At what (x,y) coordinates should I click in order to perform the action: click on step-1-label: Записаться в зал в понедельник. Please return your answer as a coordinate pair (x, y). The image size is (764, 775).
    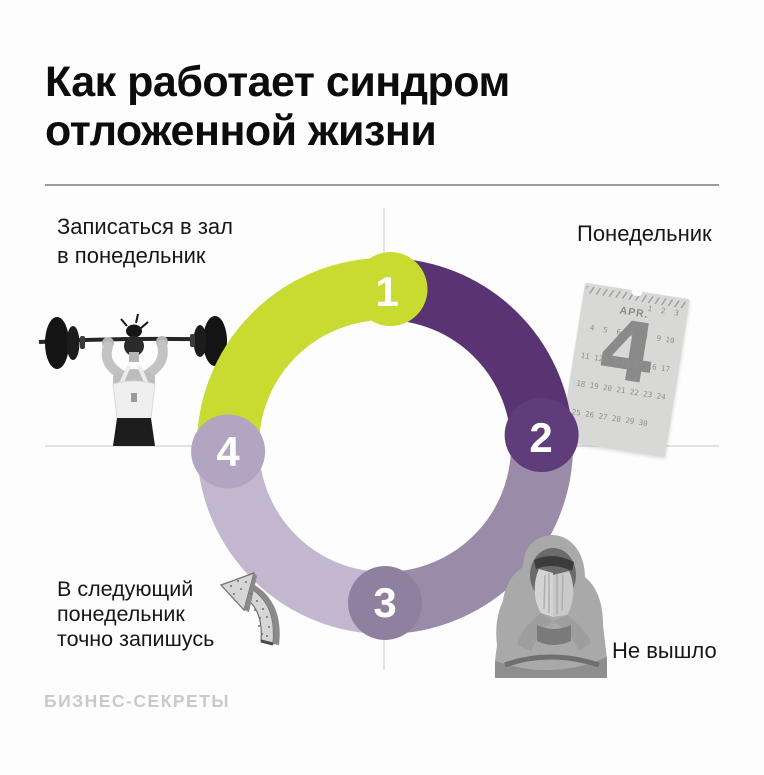
    Looking at the image, I should click on (145, 241).